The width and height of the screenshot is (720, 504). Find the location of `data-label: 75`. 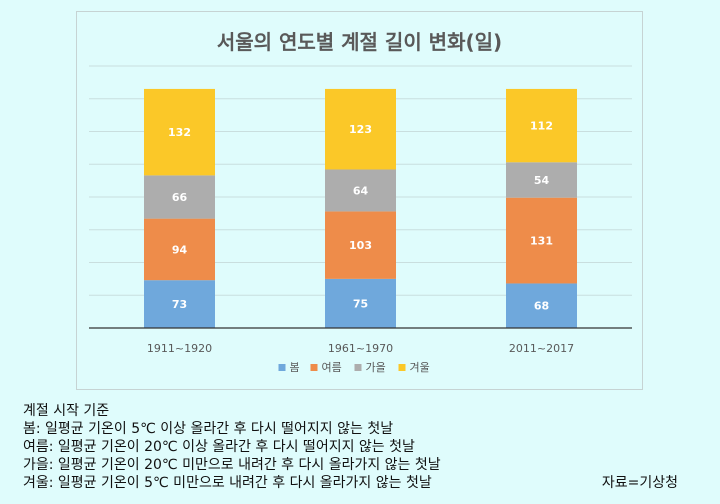

data-label: 75 is located at coordinates (360, 303).